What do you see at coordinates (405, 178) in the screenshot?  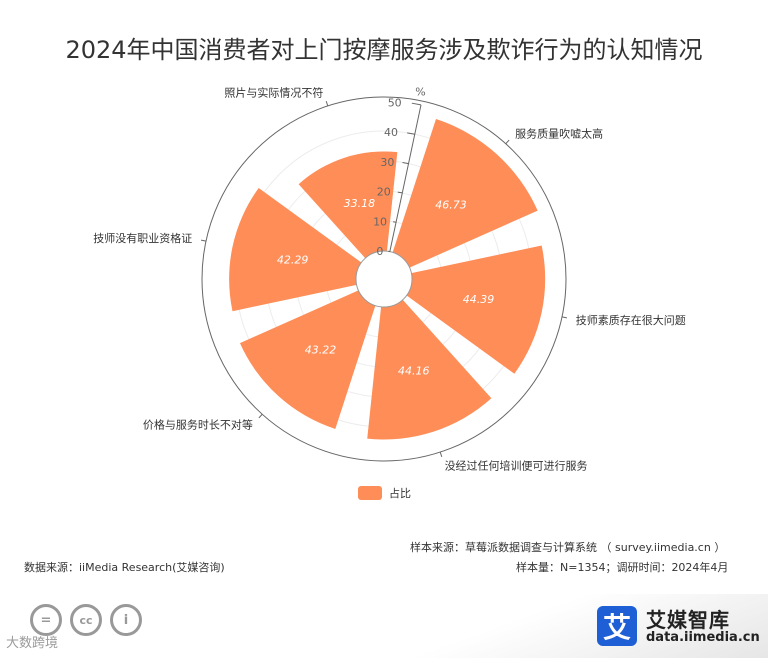 I see `radial-axis` at bounding box center [405, 178].